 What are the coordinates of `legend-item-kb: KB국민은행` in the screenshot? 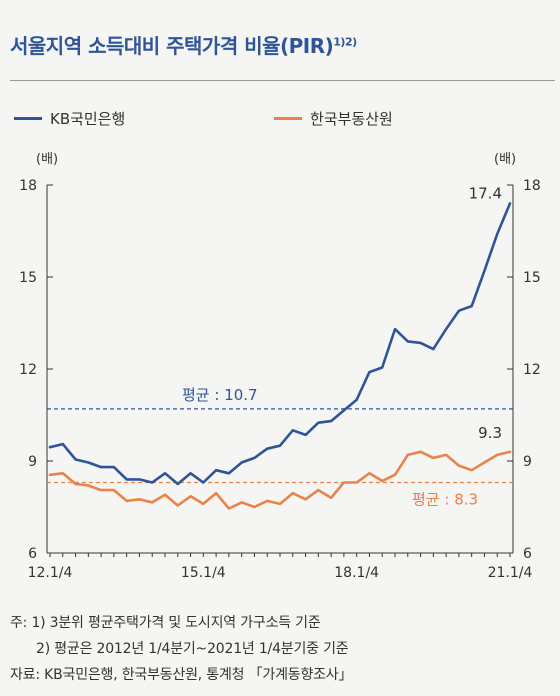 It's located at (69, 118).